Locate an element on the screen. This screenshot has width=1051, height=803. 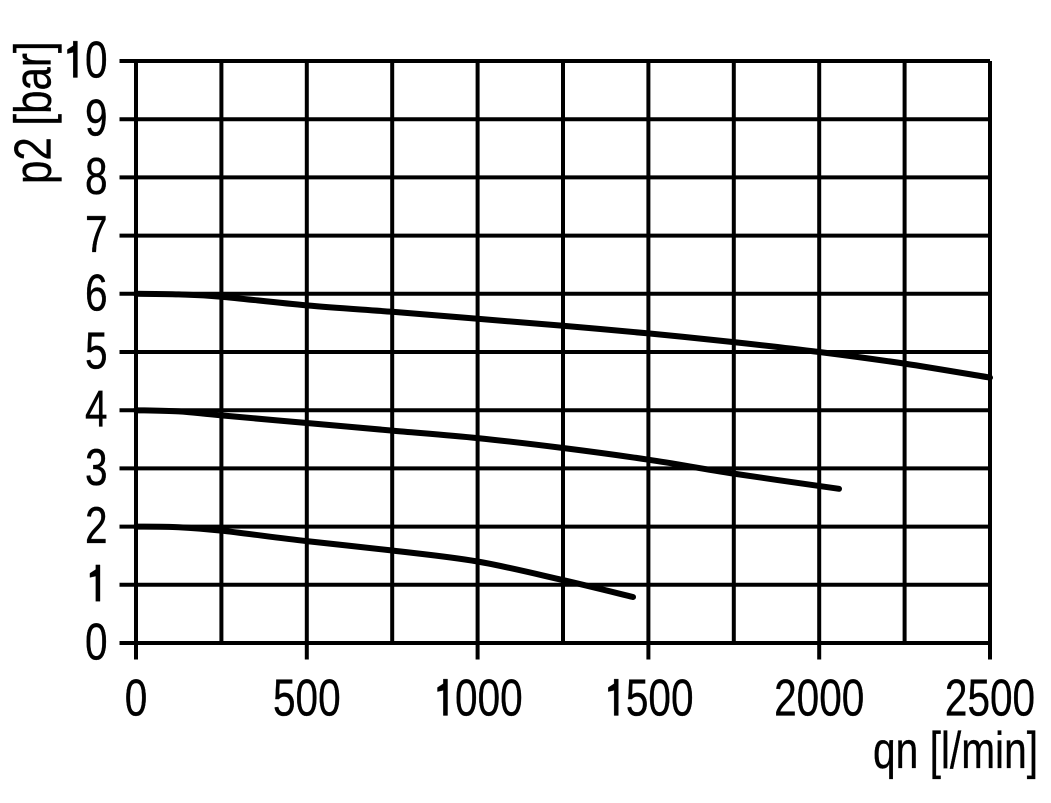
svg-text: 6 is located at coordinates (96, 292).